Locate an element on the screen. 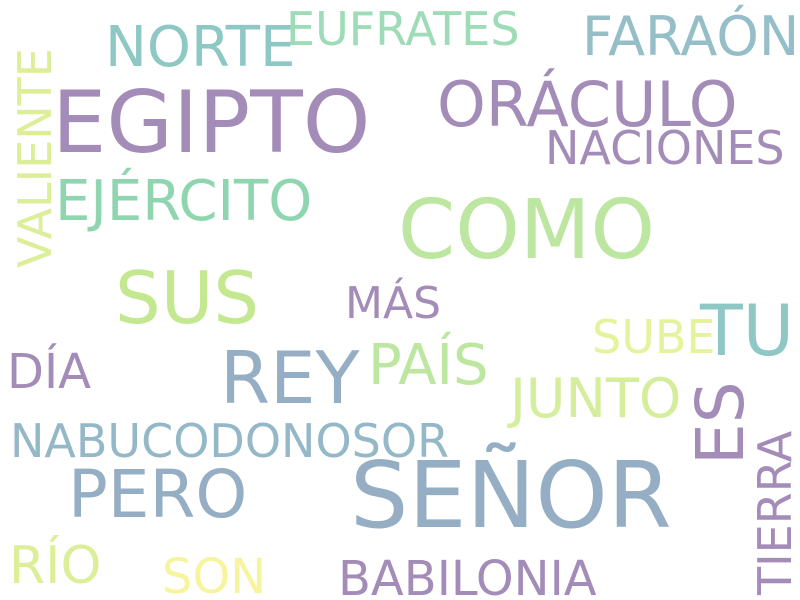  word-pais: PAÍS is located at coordinates (428, 365).